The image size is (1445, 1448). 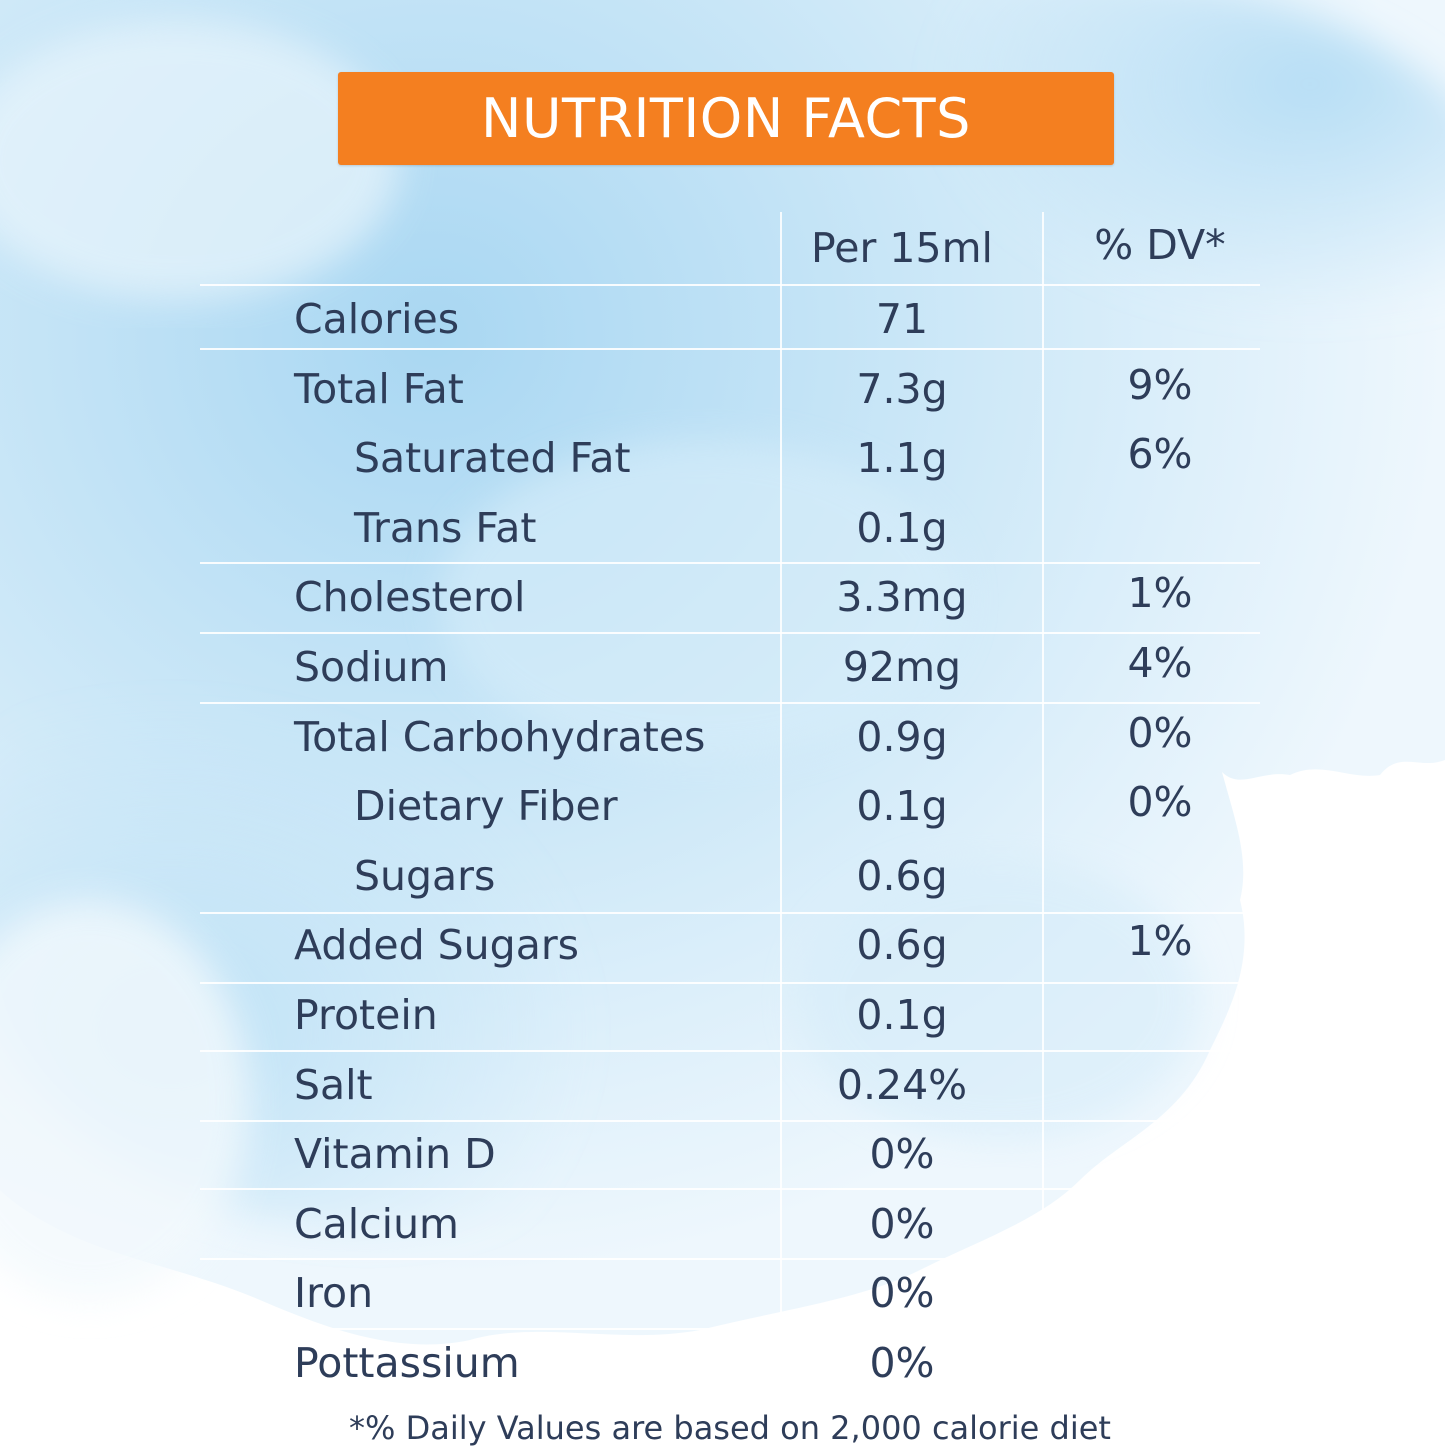 What do you see at coordinates (902, 667) in the screenshot?
I see `nutrient-amount: 92mg` at bounding box center [902, 667].